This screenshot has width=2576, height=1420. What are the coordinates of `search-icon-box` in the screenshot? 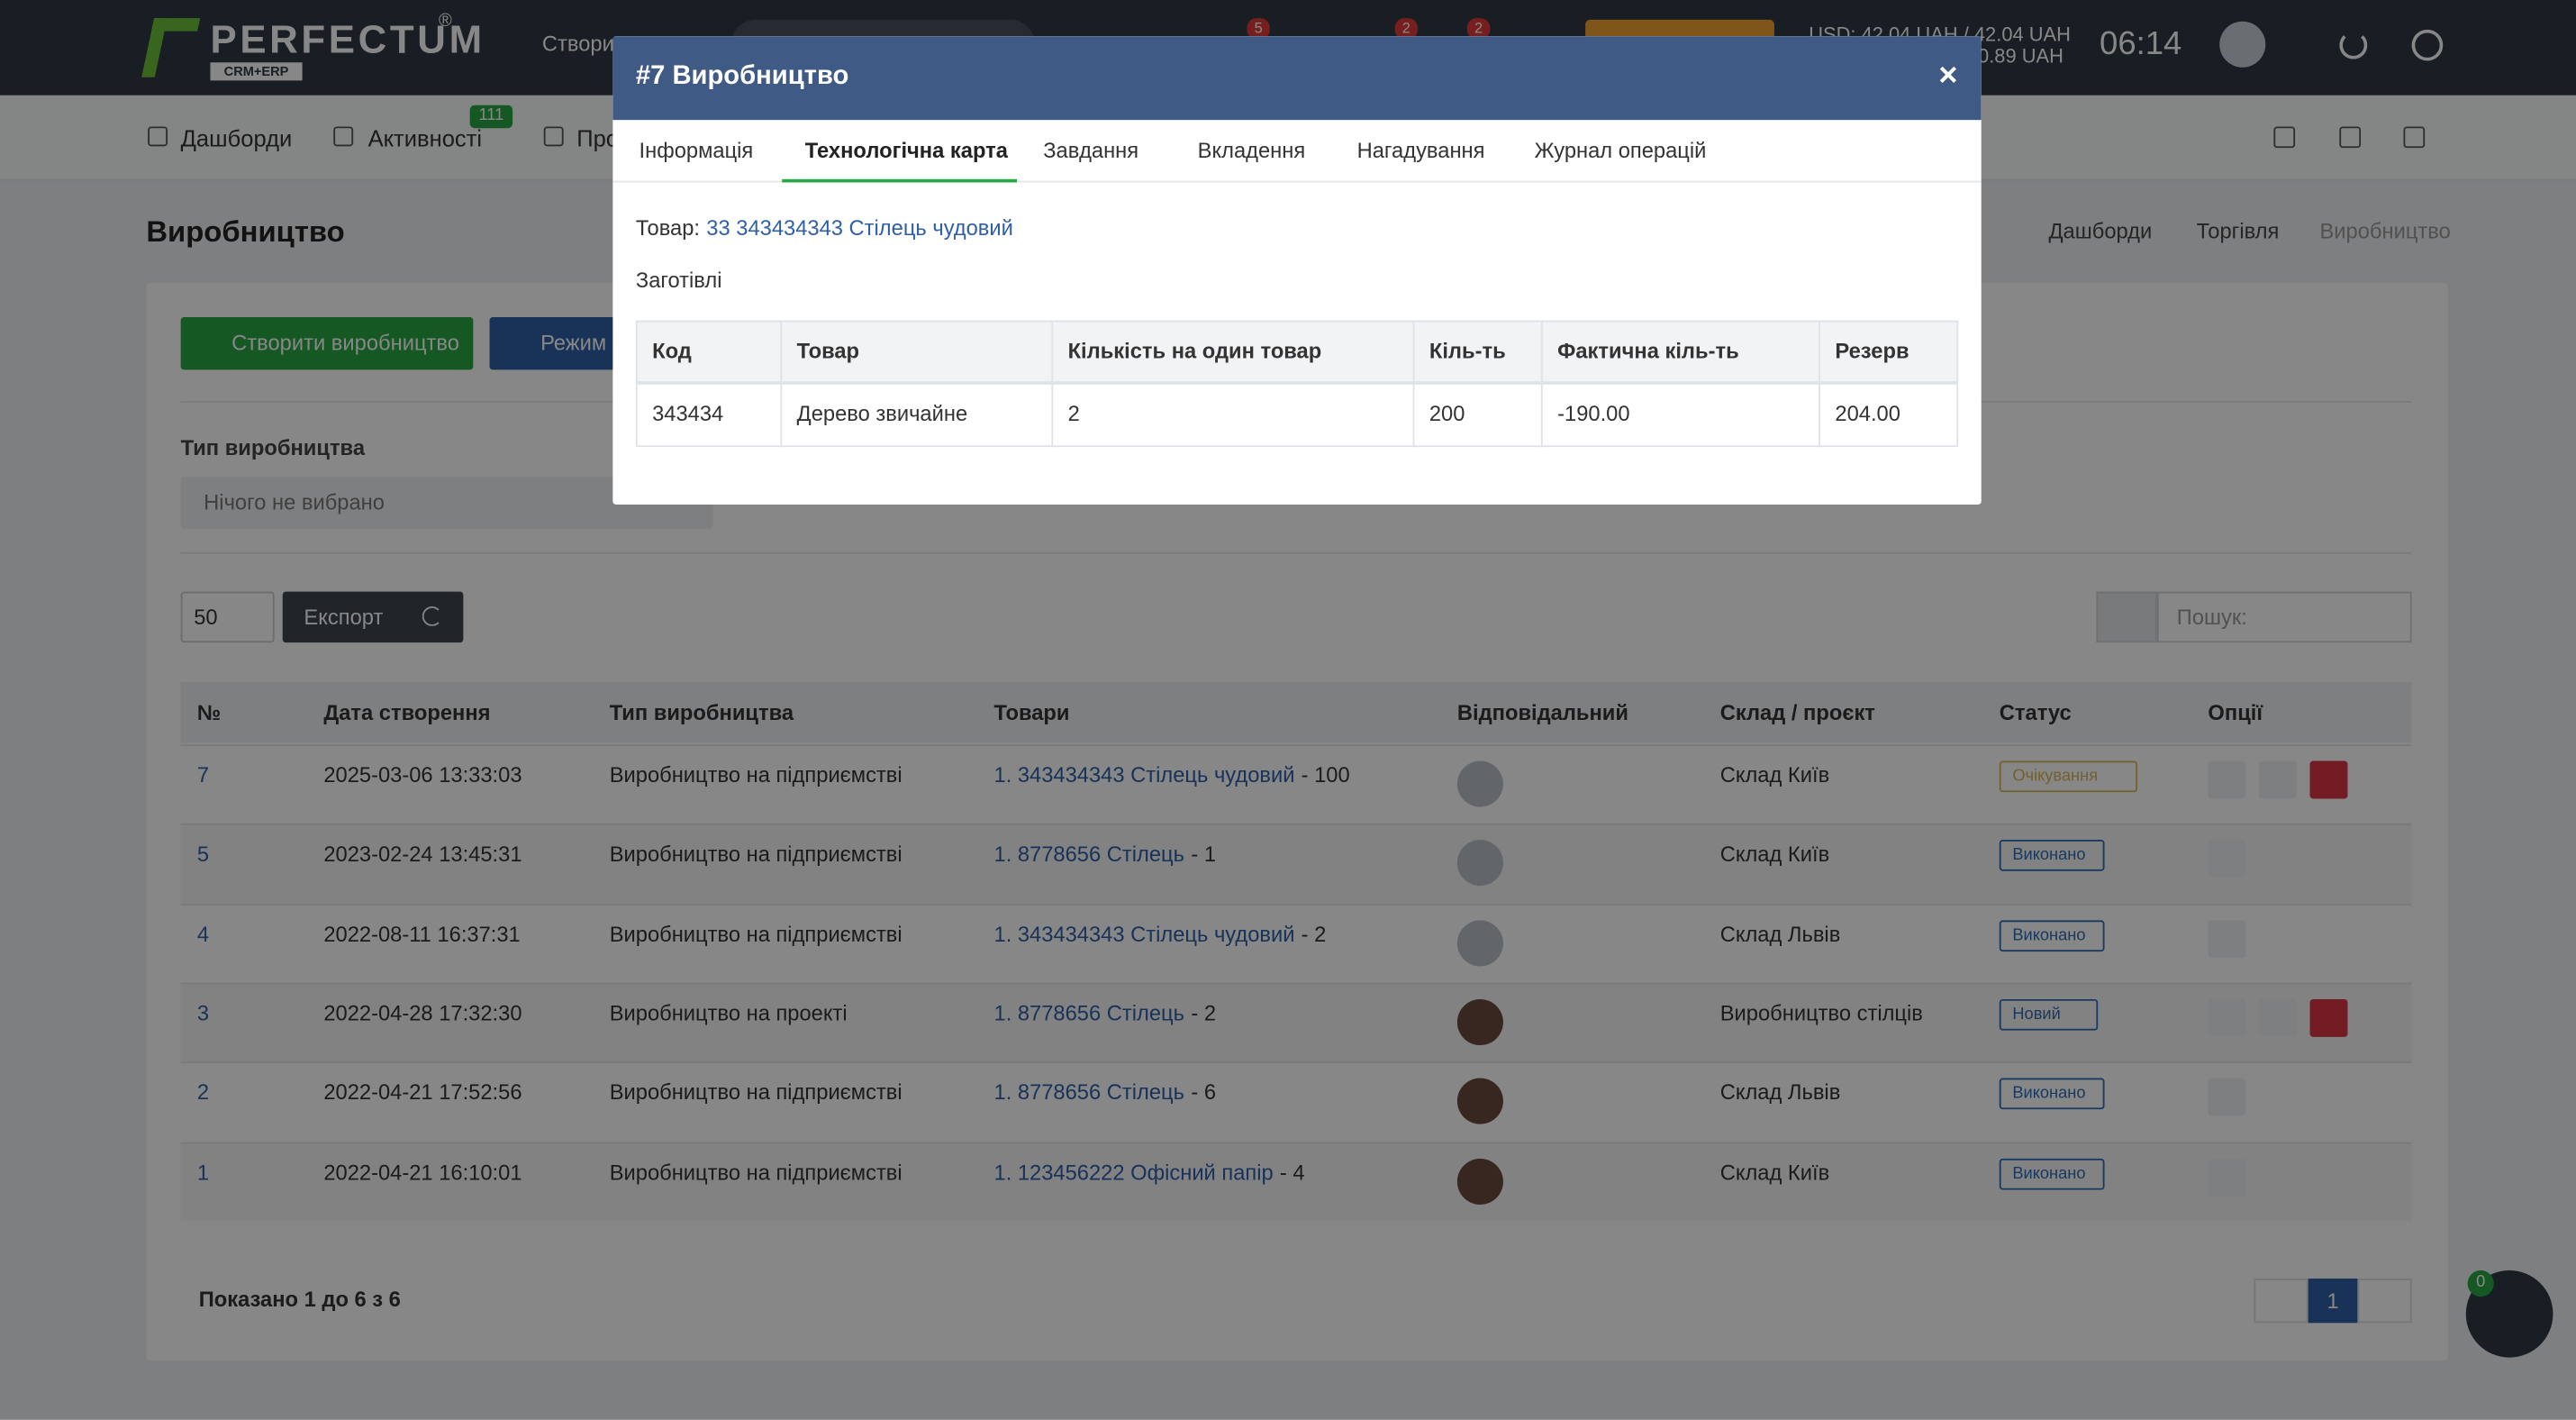 It's located at (2127, 617).